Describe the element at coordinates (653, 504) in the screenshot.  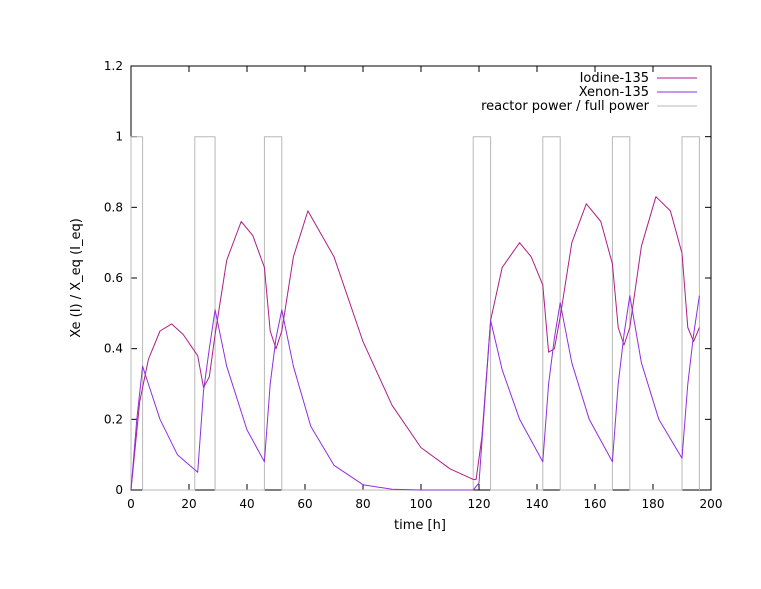
I see `x-tick-label: 180` at that location.